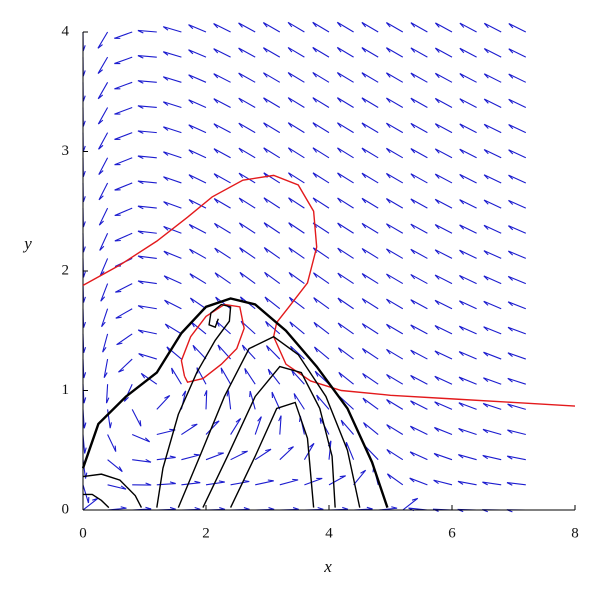  What do you see at coordinates (212, 343) in the screenshot?
I see `nullcline` at bounding box center [212, 343].